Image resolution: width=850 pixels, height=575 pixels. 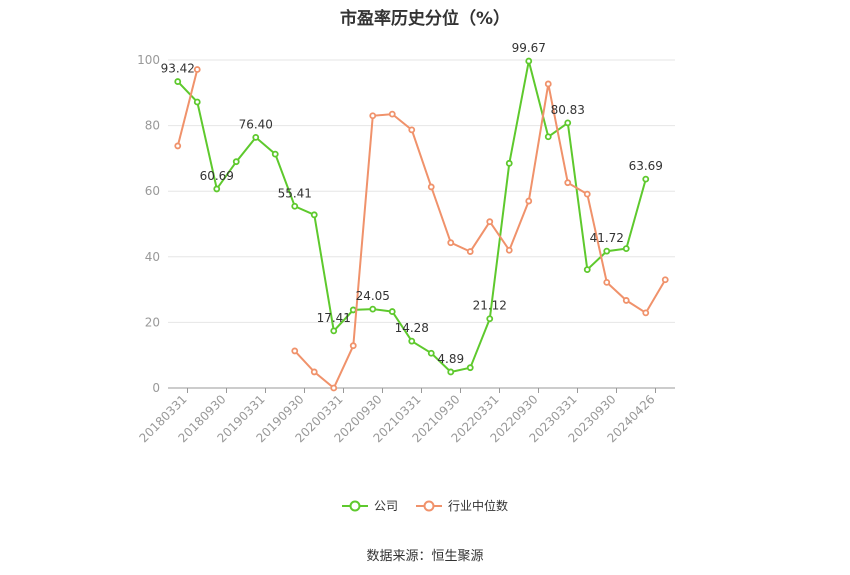 What do you see at coordinates (334, 318) in the screenshot?
I see `data-label: 17.41` at bounding box center [334, 318].